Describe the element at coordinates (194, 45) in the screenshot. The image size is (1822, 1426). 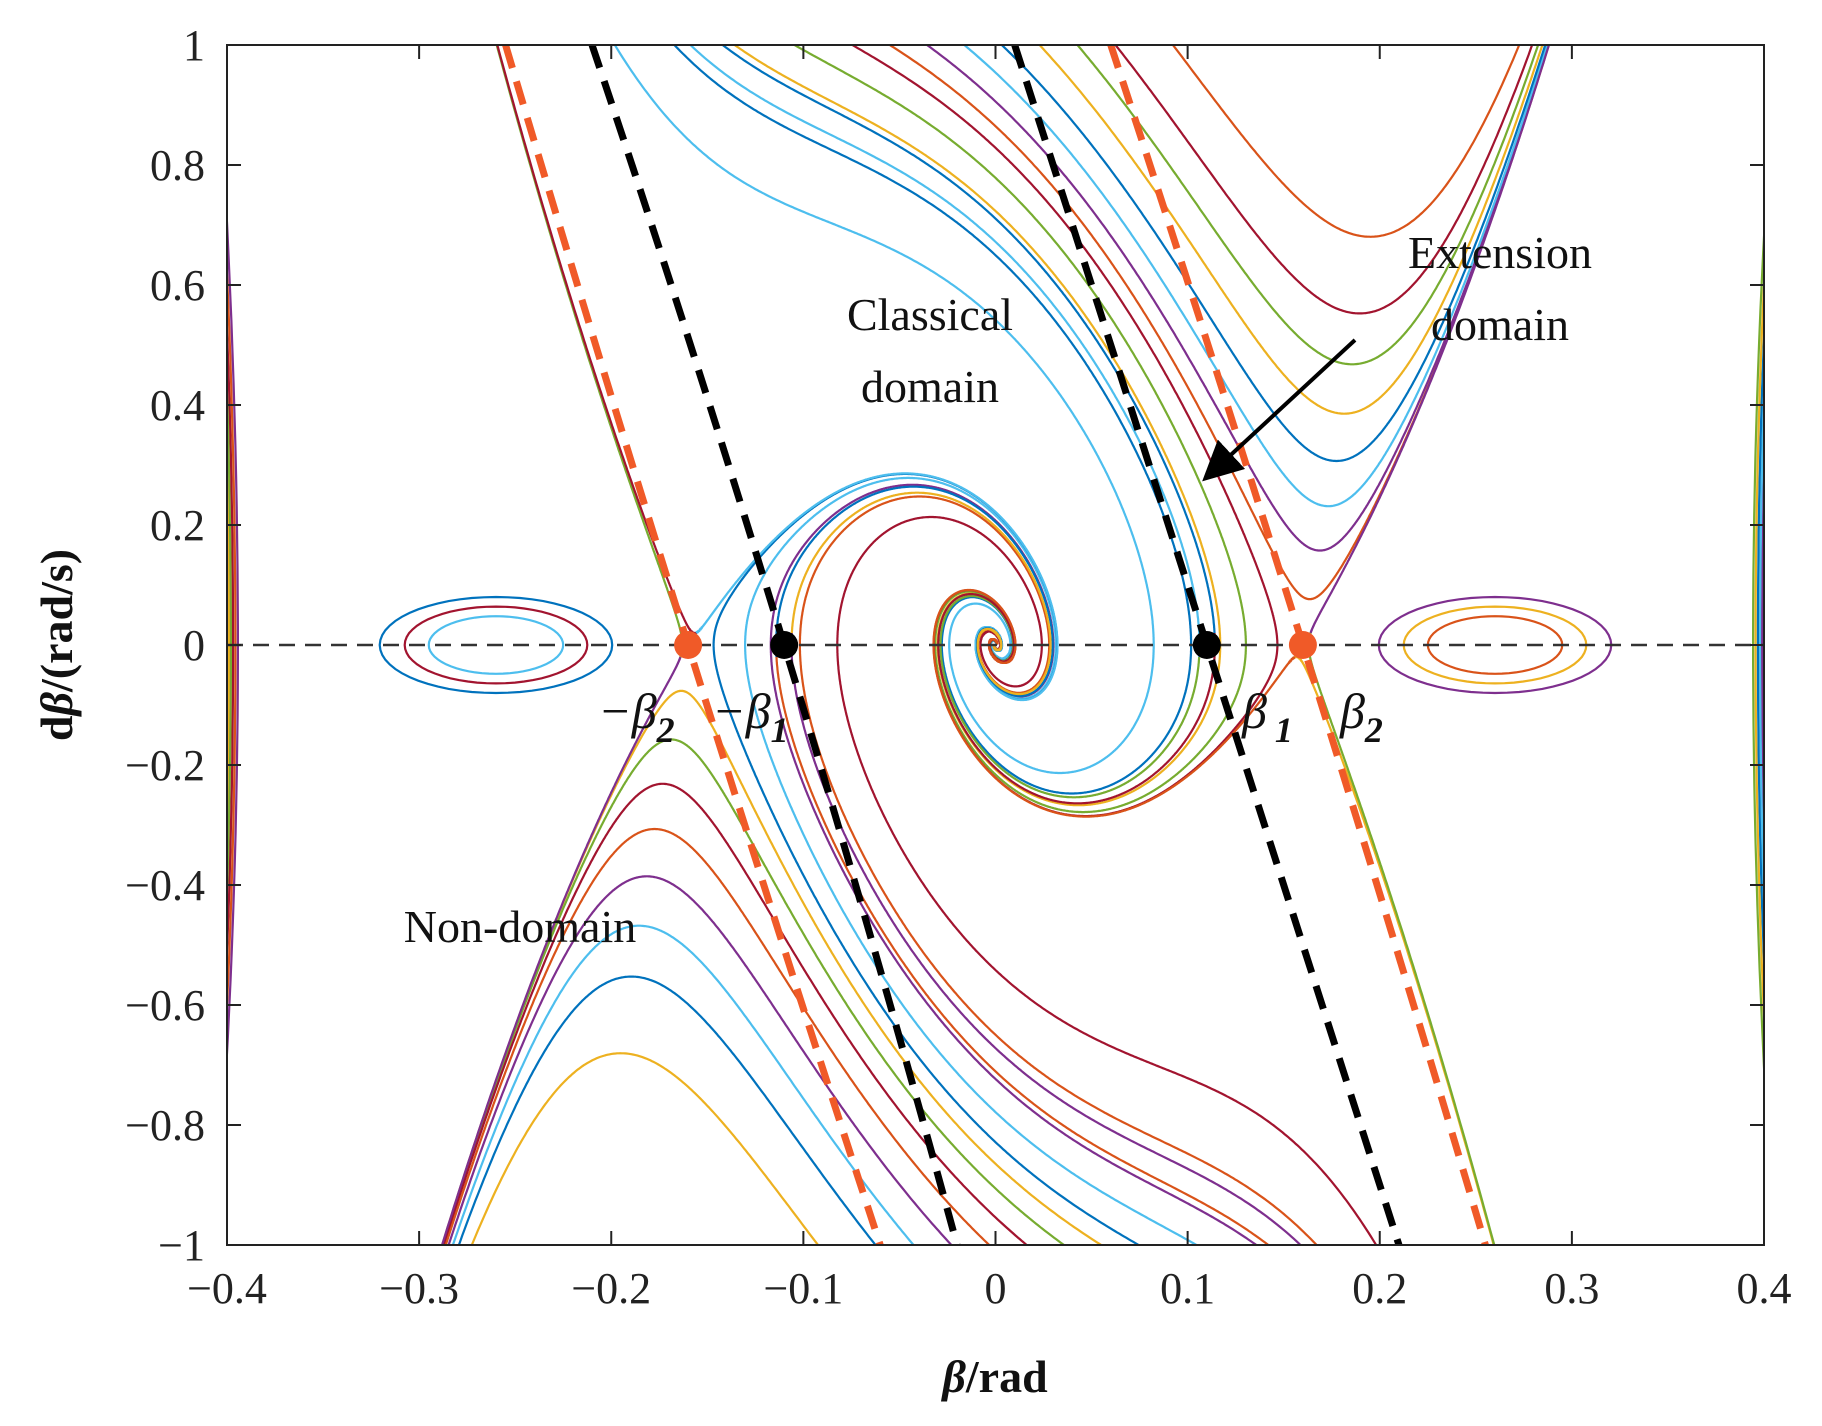
I see `y-tick-label: 1` at that location.